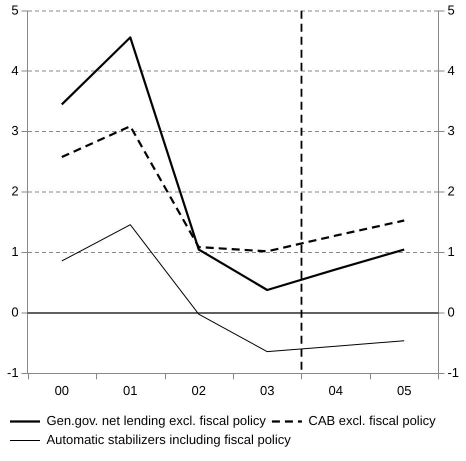 This screenshot has height=461, width=466. I want to click on y-tick-label: 0, so click(15, 312).